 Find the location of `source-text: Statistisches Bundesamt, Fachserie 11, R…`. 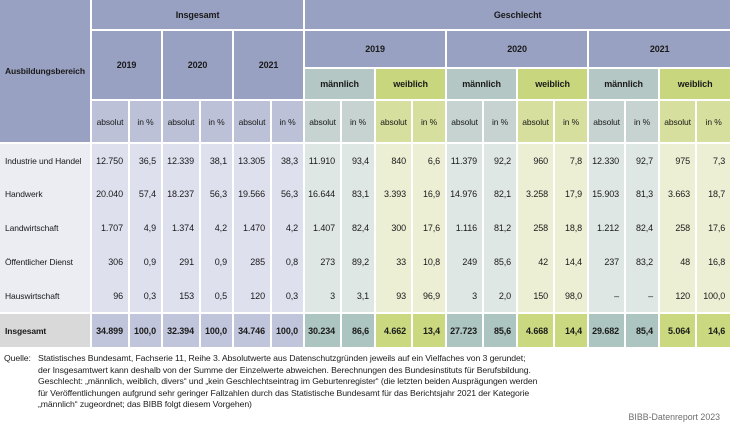

source-text: Statistisches Bundesamt, Fachserie 11, R… is located at coordinates (381, 382).